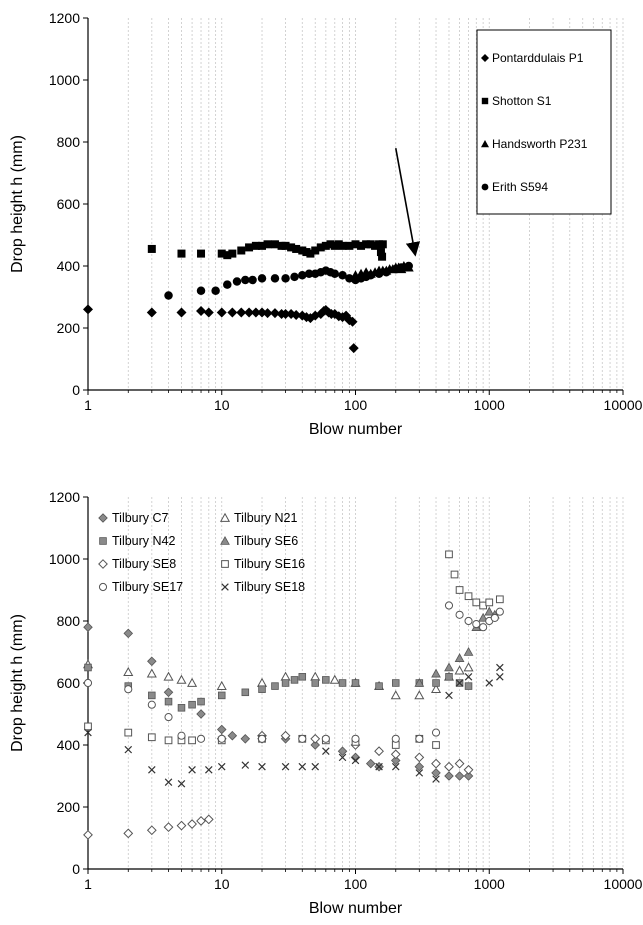  I want to click on x-tick-label: 10, so click(222, 884).